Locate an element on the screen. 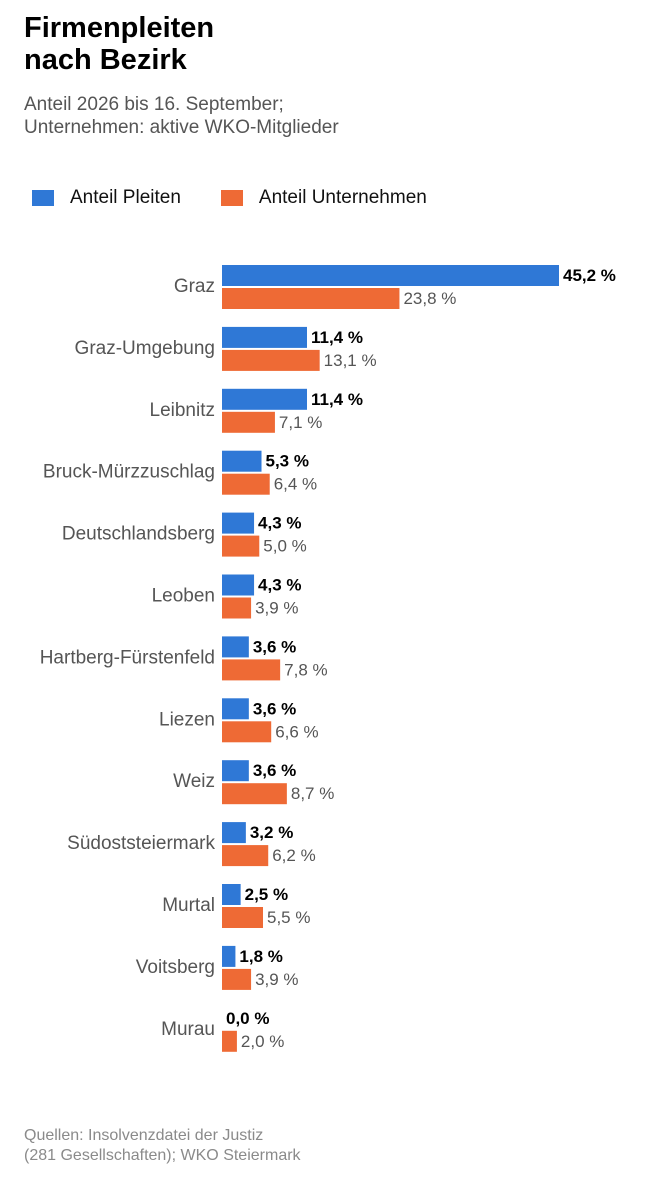 Image resolution: width=650 pixels, height=1180 pixels. category-label-row-1: Graz-Umgebung is located at coordinates (145, 348).